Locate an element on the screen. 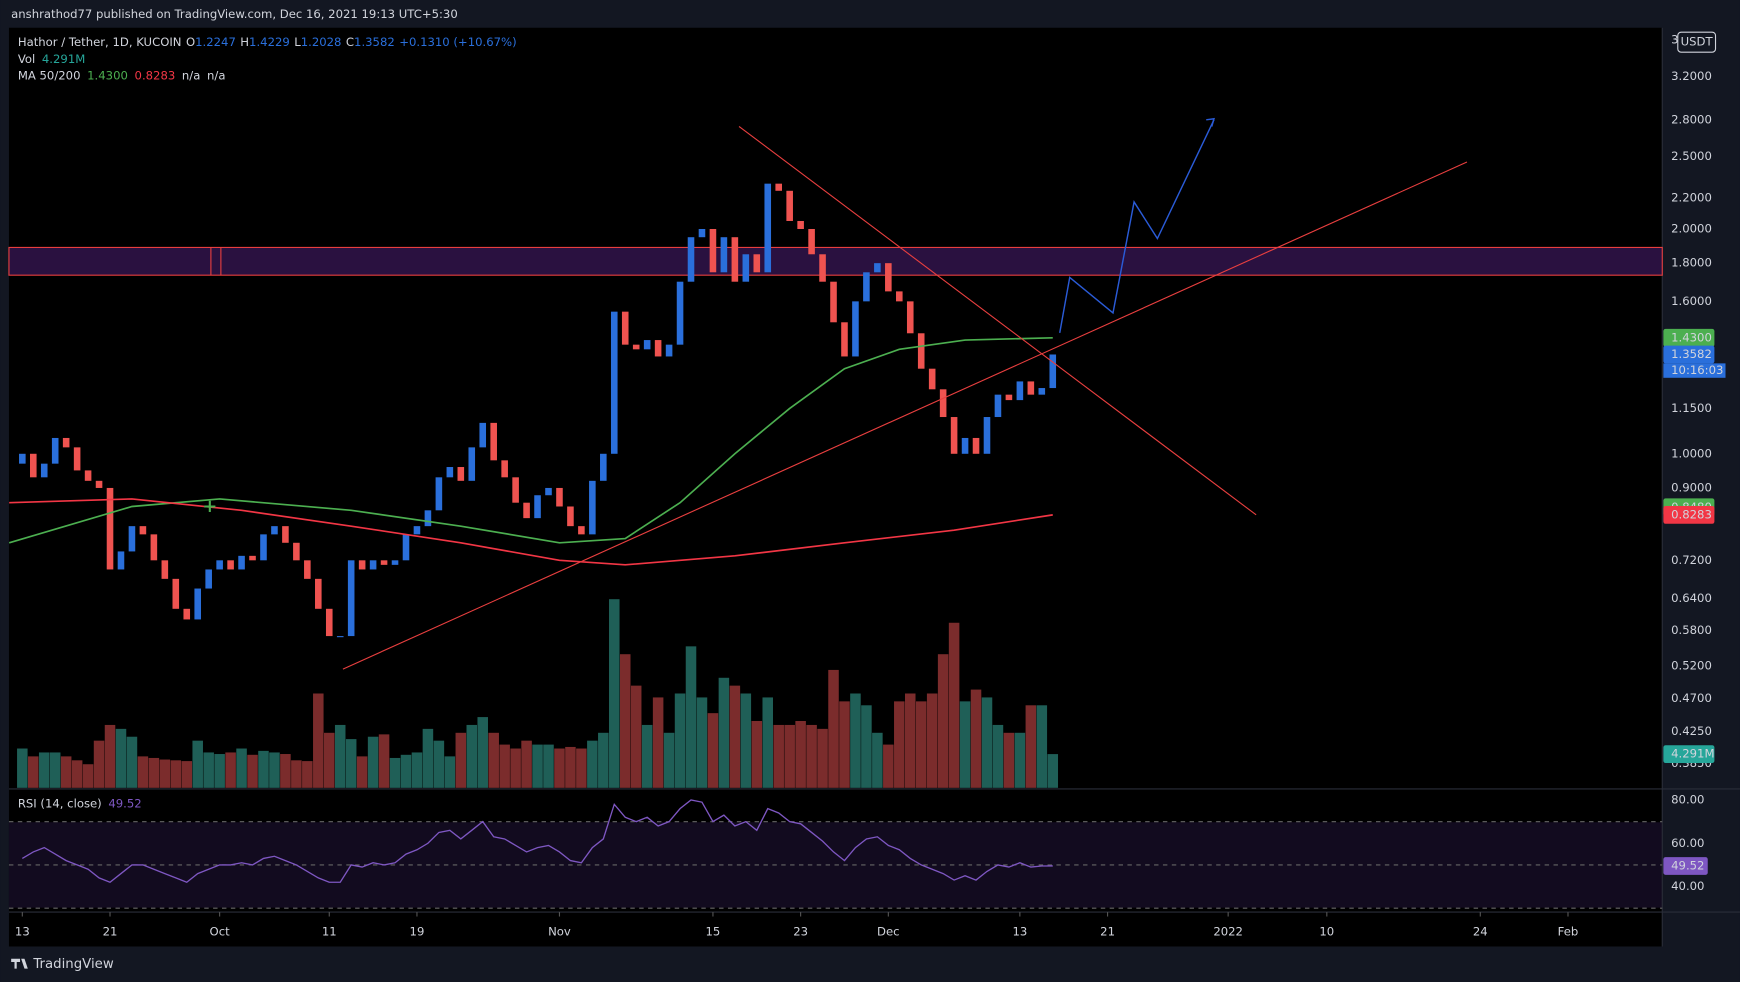 Image resolution: width=1740 pixels, height=982 pixels. y-tick-label: 0.5200 is located at coordinates (1691, 665).